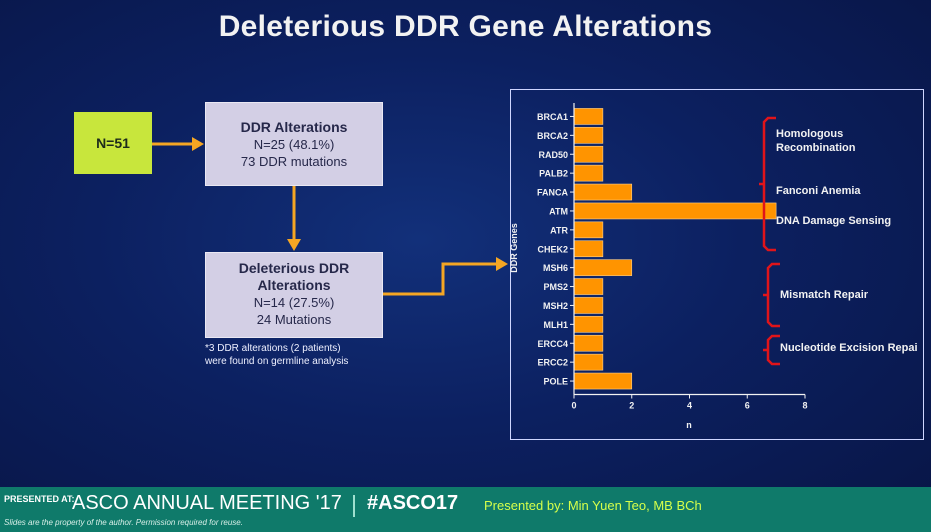 The image size is (931, 532). Describe the element at coordinates (816, 148) in the screenshot. I see `homologous-recombination-label: Recombination` at that location.